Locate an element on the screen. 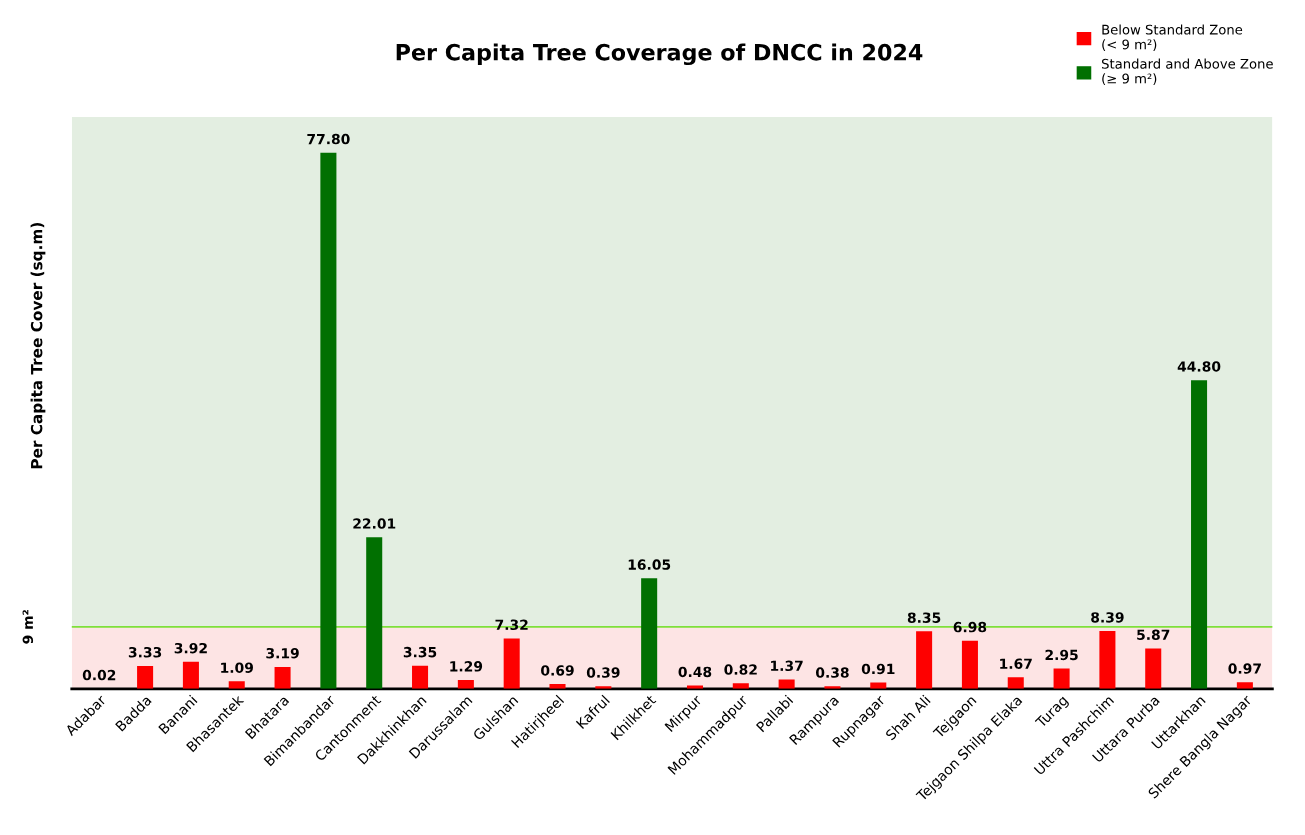 The width and height of the screenshot is (1305, 835). chart-title: Per Capita Tree Coverage of DNCC in 2024 is located at coordinates (659, 54).